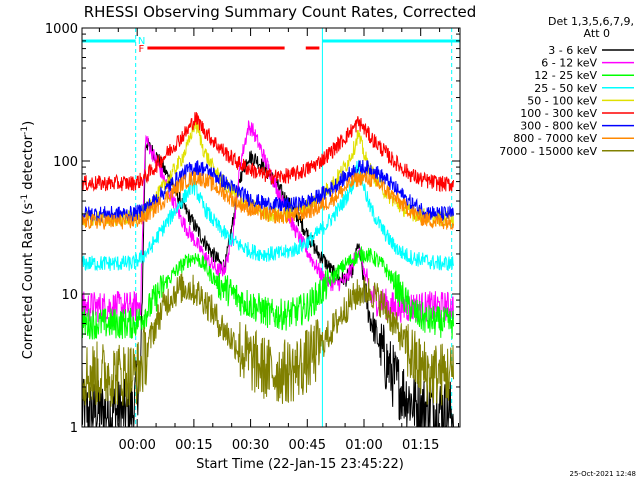  What do you see at coordinates (603, 474) in the screenshot?
I see `footer-date: 25-Oct-2021 12:48` at bounding box center [603, 474].